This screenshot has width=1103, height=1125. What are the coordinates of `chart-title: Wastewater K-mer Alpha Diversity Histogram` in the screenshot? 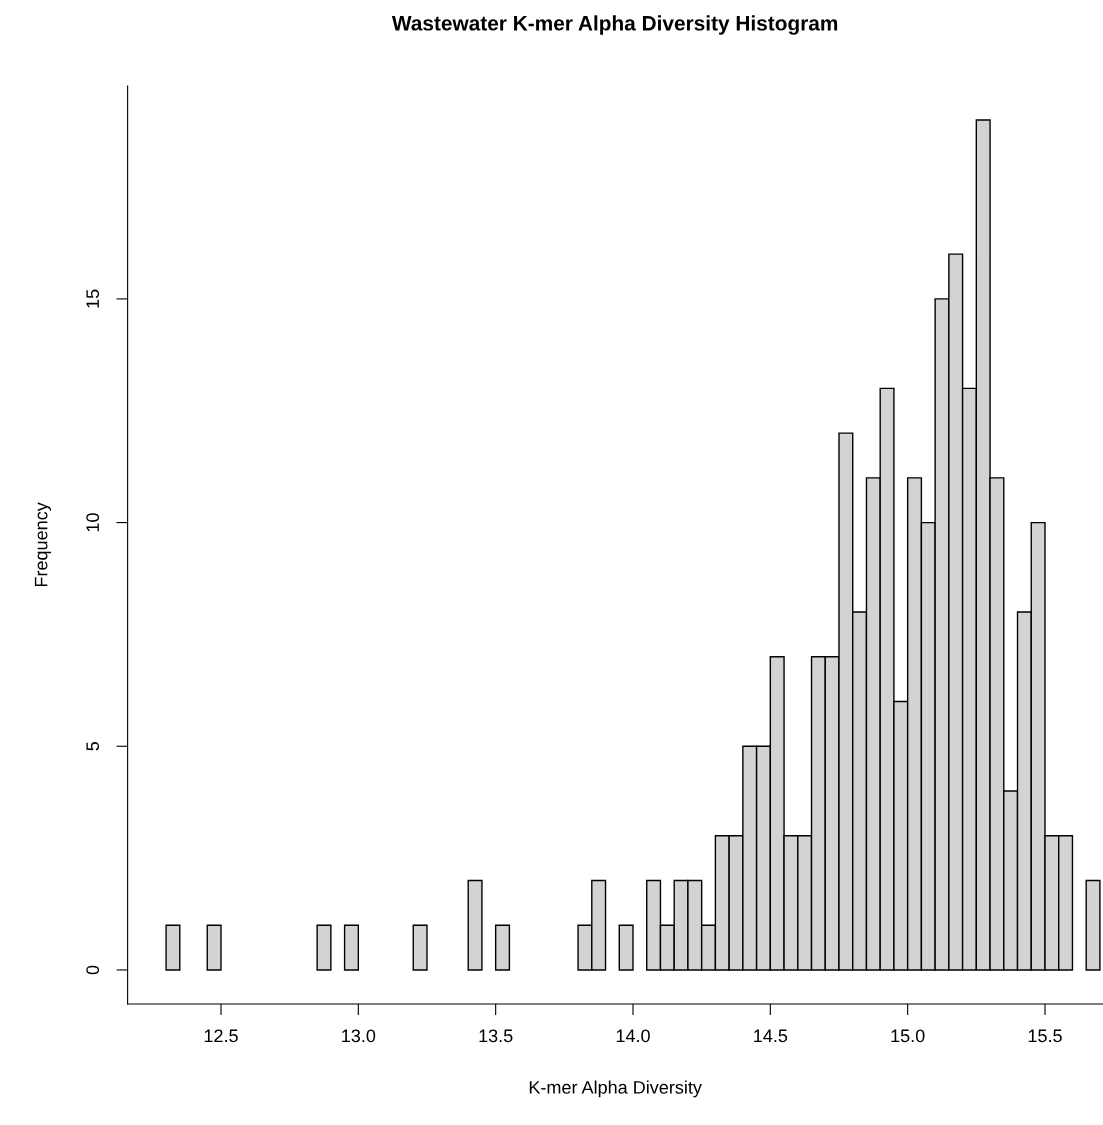 It's located at (614, 25).